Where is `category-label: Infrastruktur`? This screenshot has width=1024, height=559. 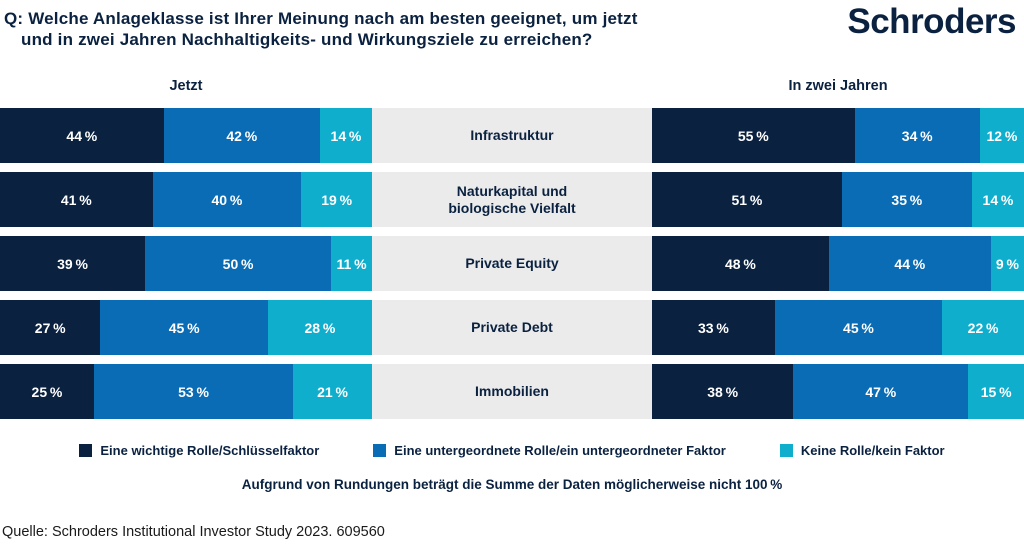 category-label: Infrastruktur is located at coordinates (512, 135).